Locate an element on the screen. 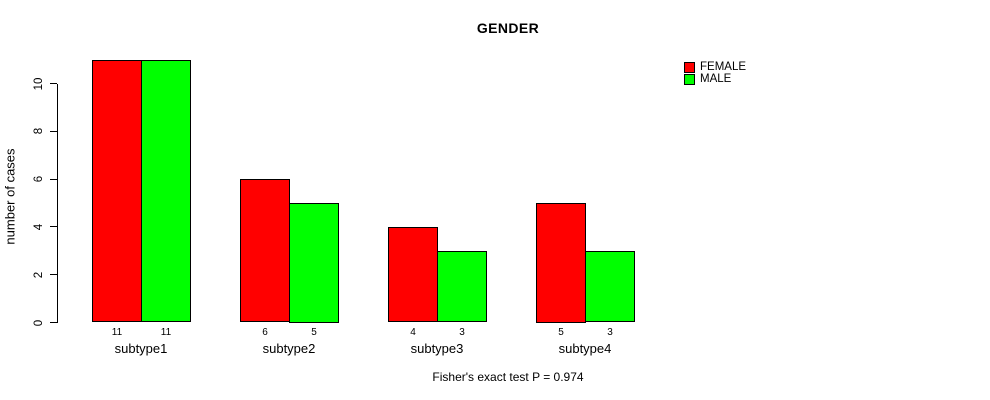  legend-item: FEMALE is located at coordinates (715, 67).